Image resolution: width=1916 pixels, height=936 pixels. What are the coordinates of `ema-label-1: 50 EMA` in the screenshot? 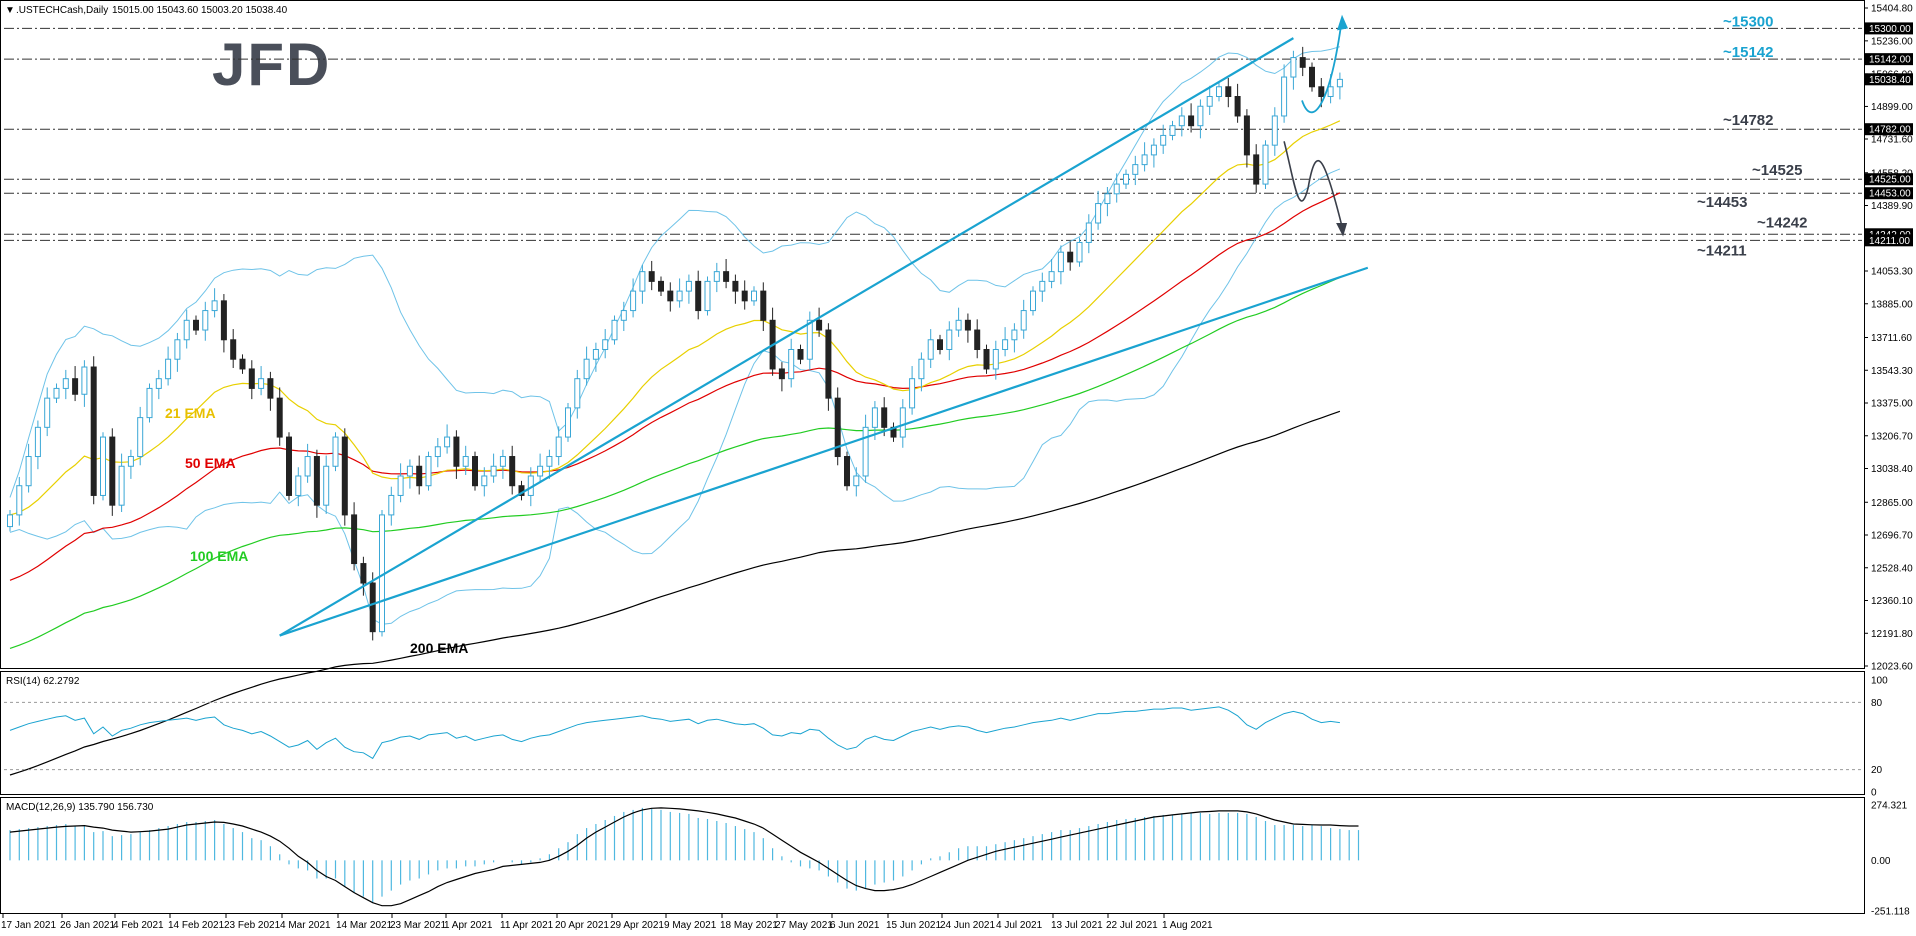 It's located at (210, 463).